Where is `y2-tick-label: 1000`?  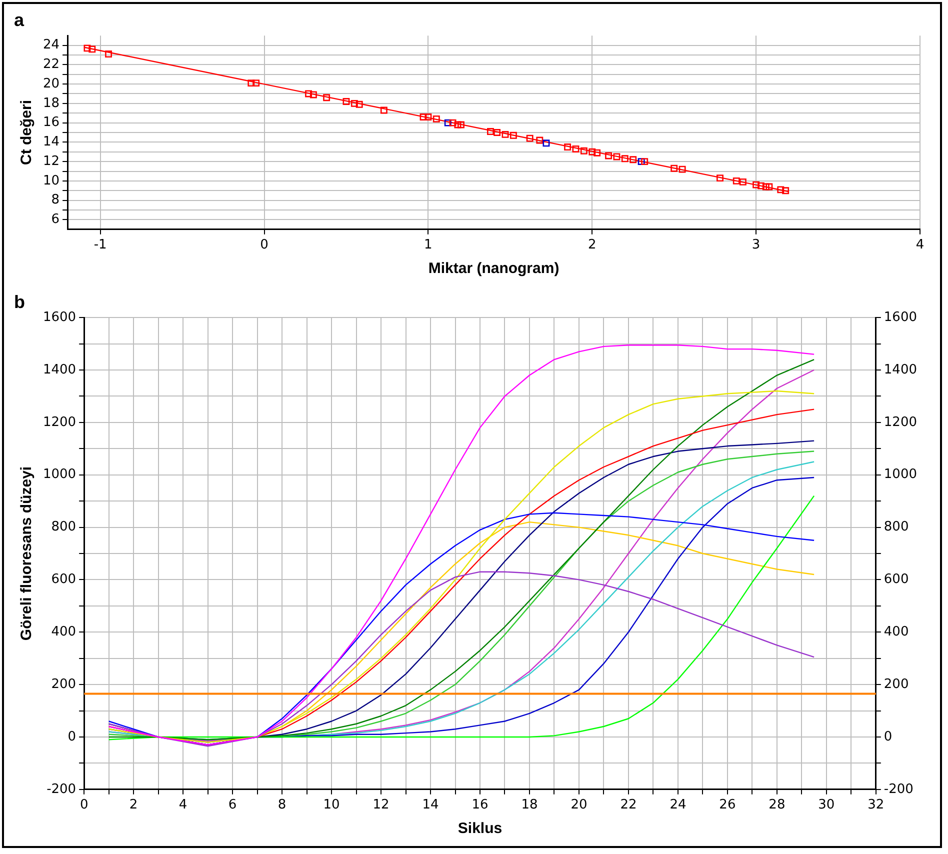
y2-tick-label: 1000 is located at coordinates (901, 474).